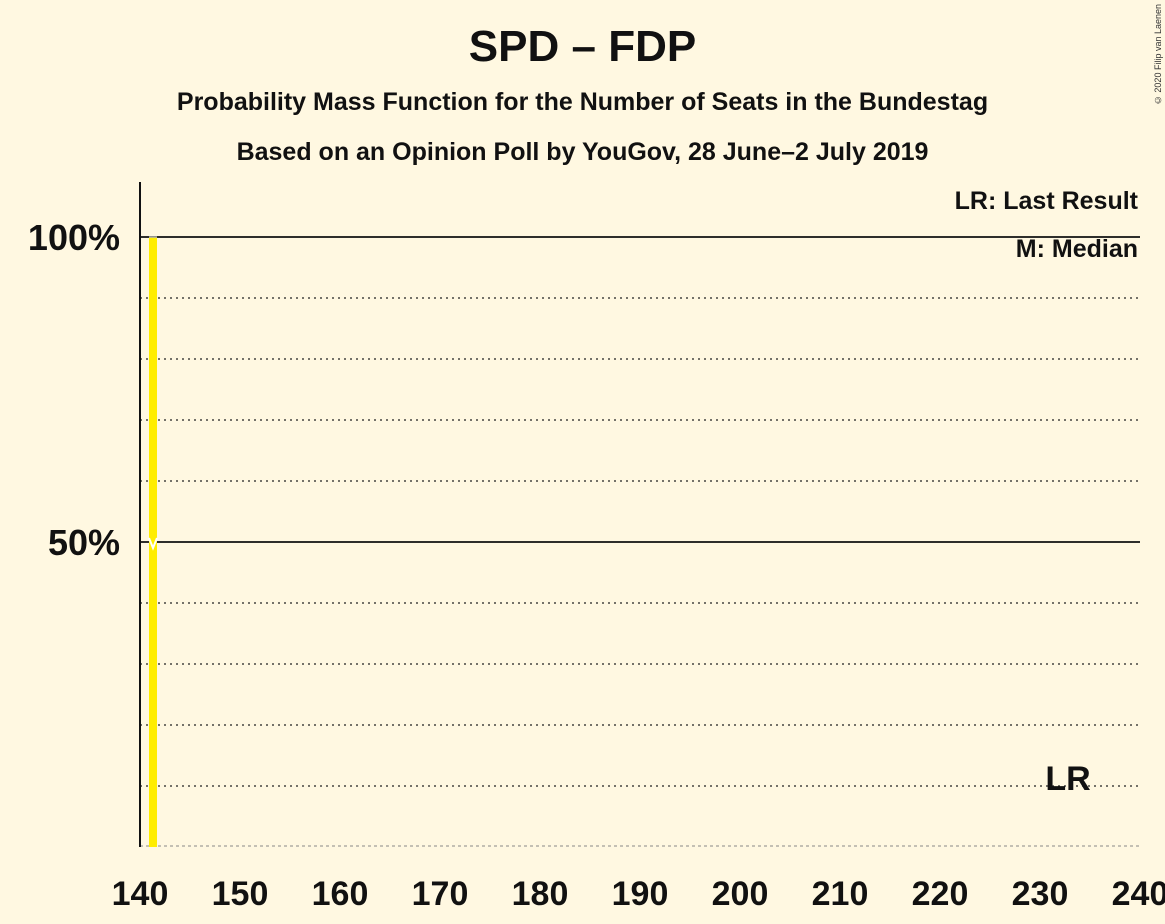  Describe the element at coordinates (582, 46) in the screenshot. I see `chart-title: SPD – FDP` at that location.